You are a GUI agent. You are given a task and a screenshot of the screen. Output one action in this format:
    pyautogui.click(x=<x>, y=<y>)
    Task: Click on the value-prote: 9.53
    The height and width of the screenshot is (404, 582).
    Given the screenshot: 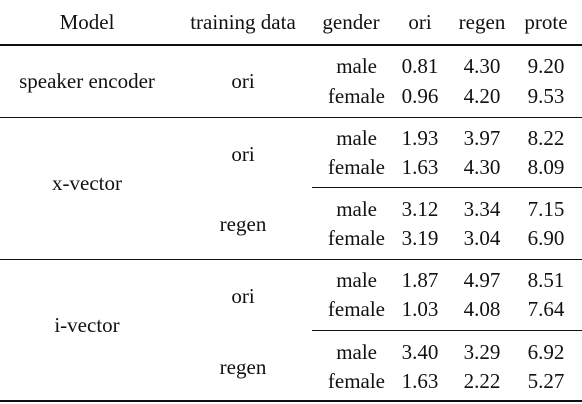 What is the action you would take?
    pyautogui.click(x=546, y=96)
    